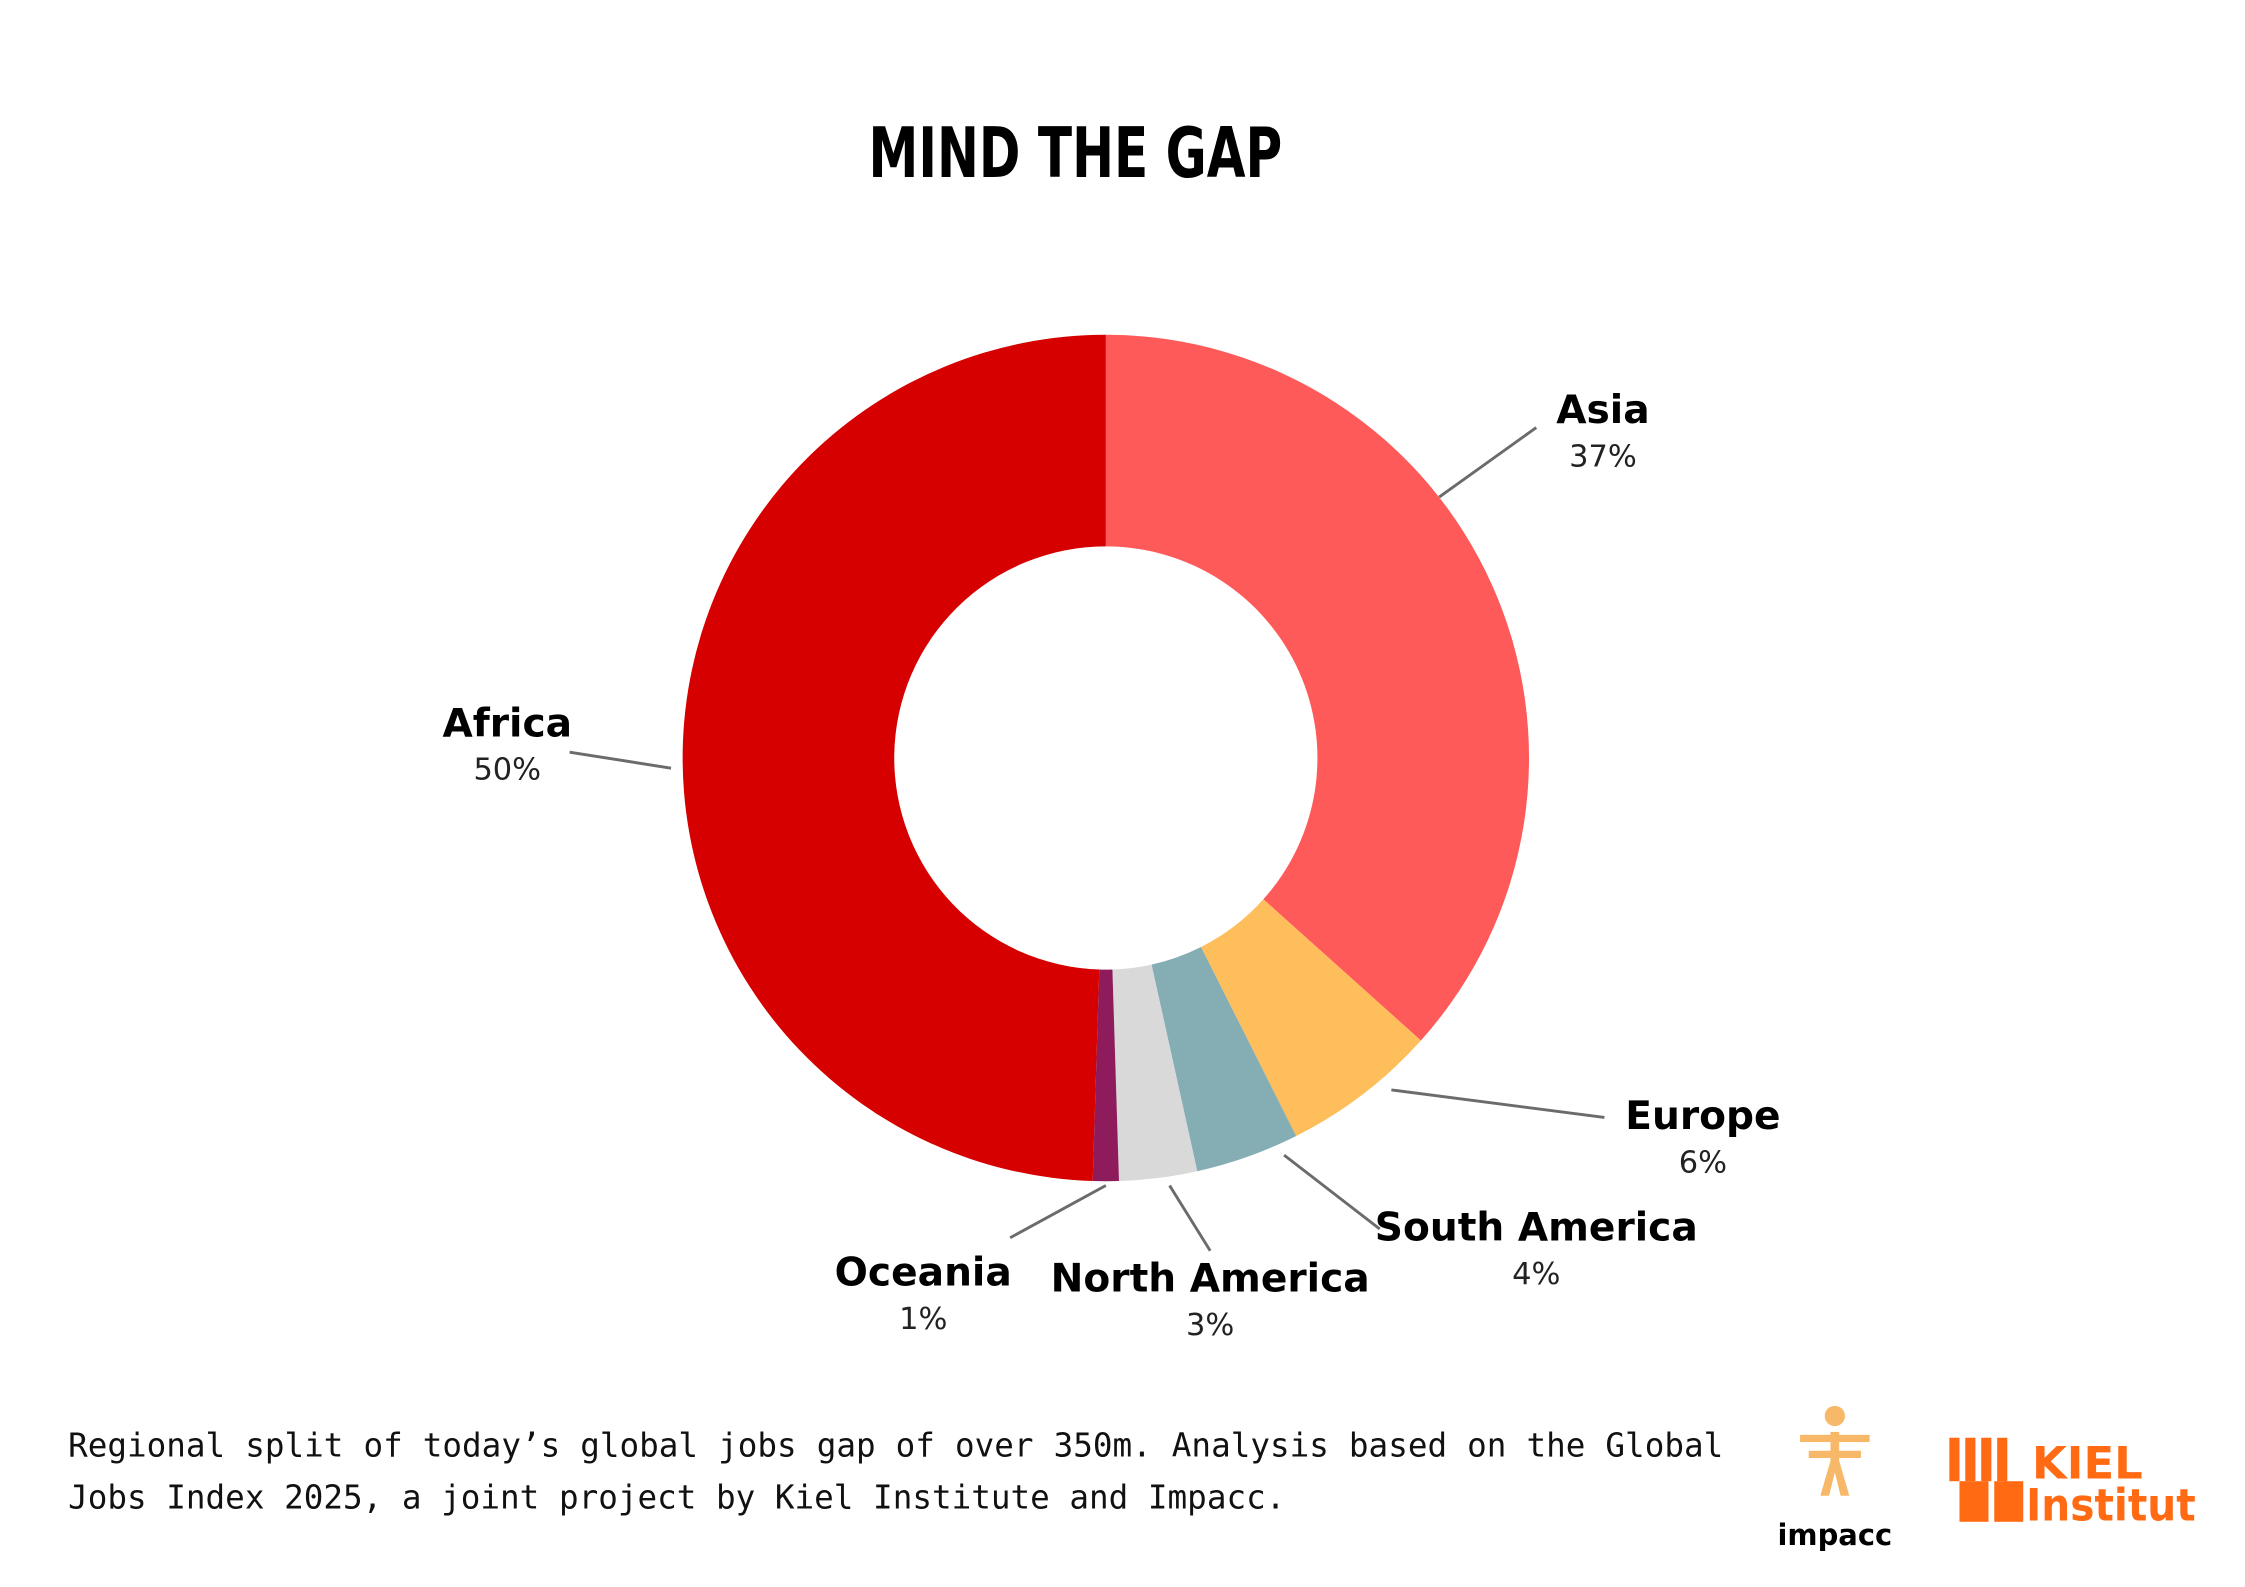 This screenshot has height=1587, width=2245. What do you see at coordinates (1986, 1479) in the screenshot?
I see `kiel-logo` at bounding box center [1986, 1479].